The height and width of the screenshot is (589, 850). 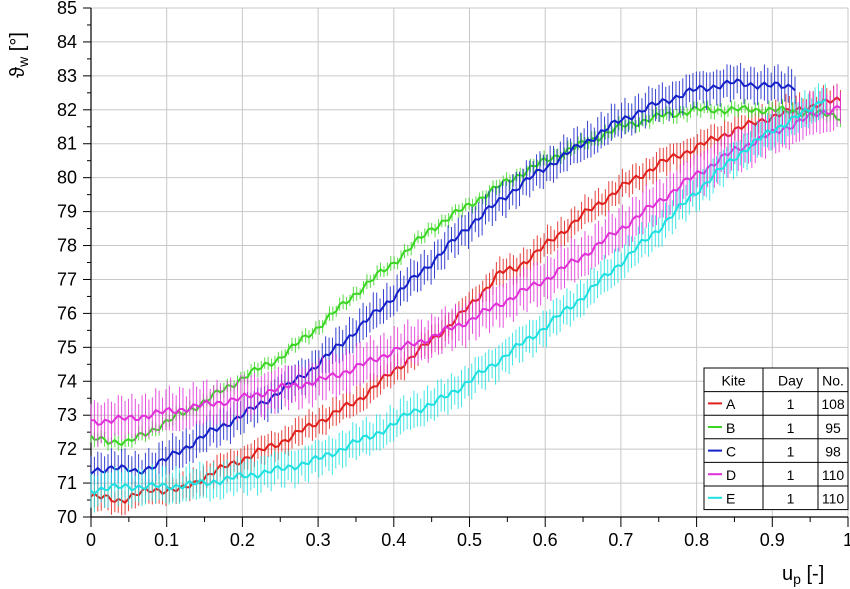 I want to click on x-axis-label: up [-], so click(x=803, y=575).